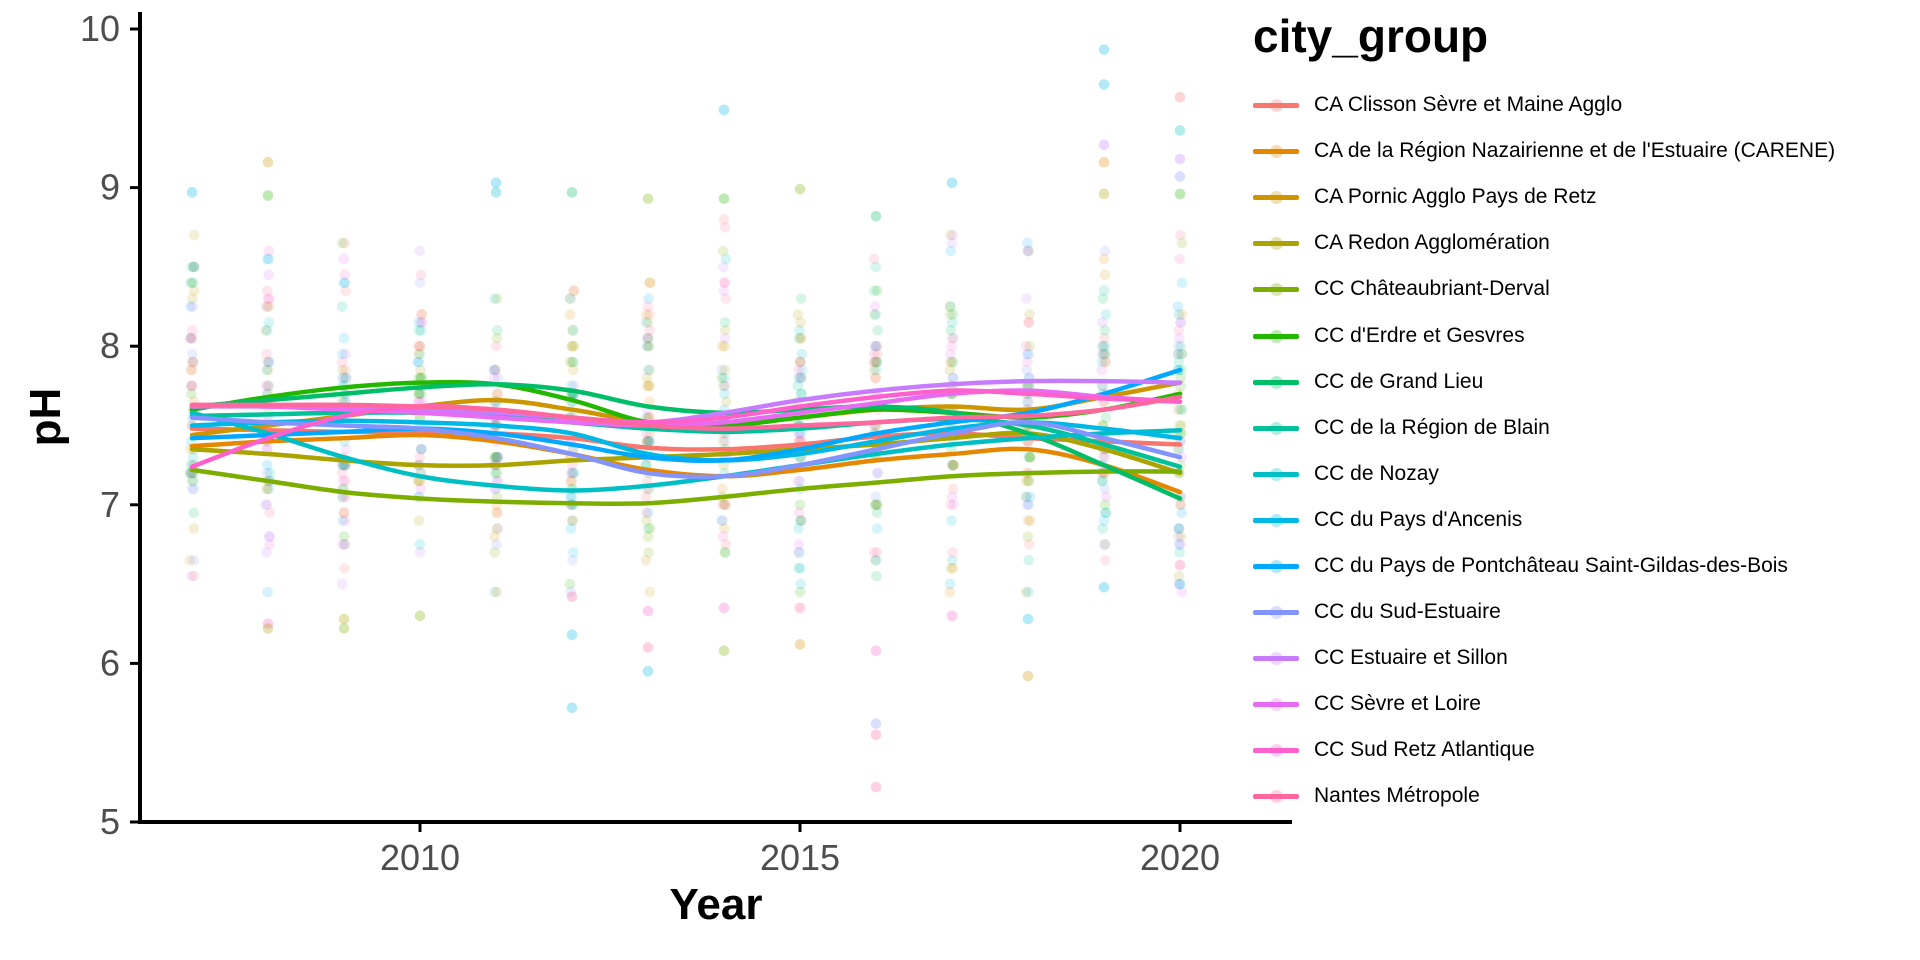 This screenshot has height=960, width=1920. I want to click on trend-line, so click(686, 408).